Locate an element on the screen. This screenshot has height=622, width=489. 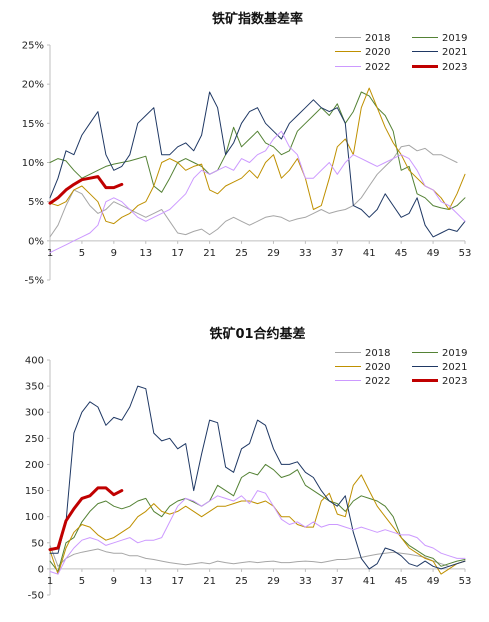
y-tick-label: 200 is located at coordinates (34, 465).